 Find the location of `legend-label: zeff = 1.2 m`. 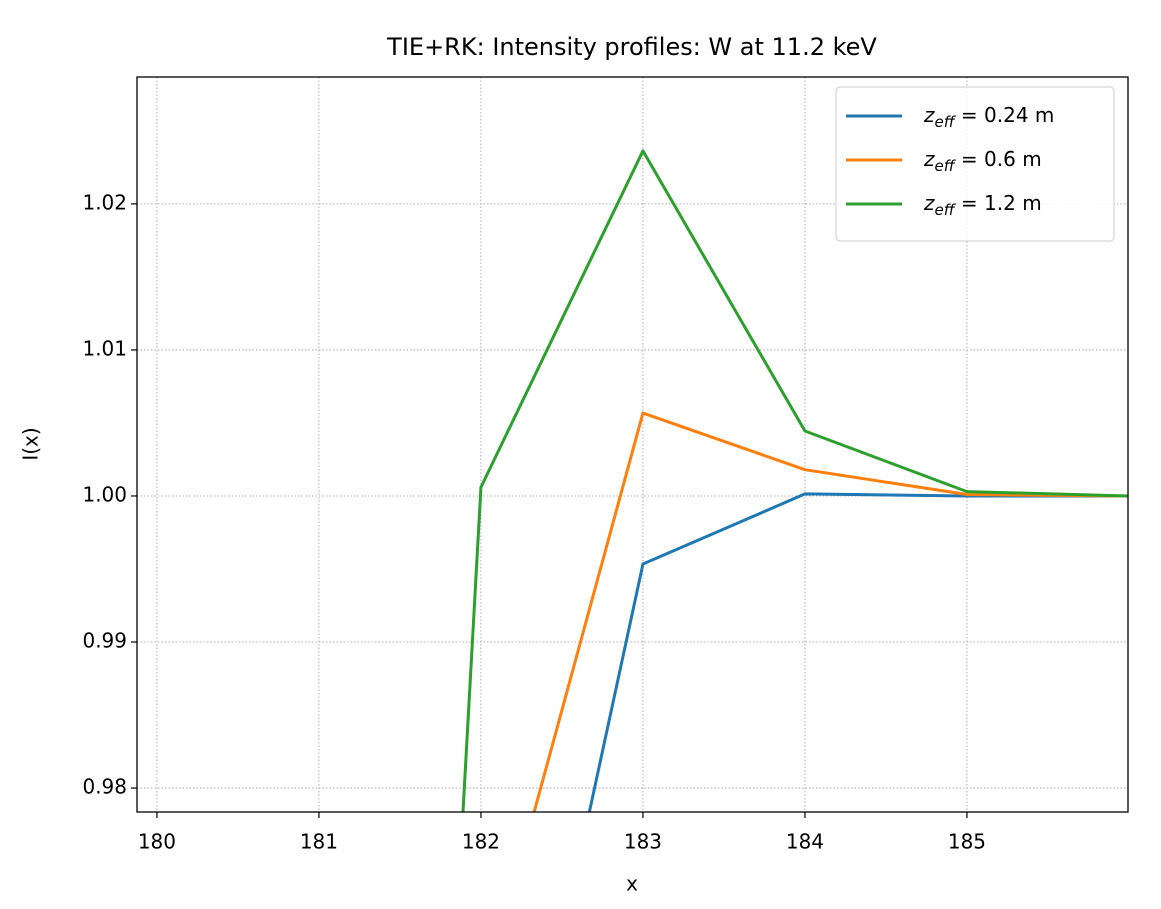

legend-label: zeff = 1.2 m is located at coordinates (982, 205).